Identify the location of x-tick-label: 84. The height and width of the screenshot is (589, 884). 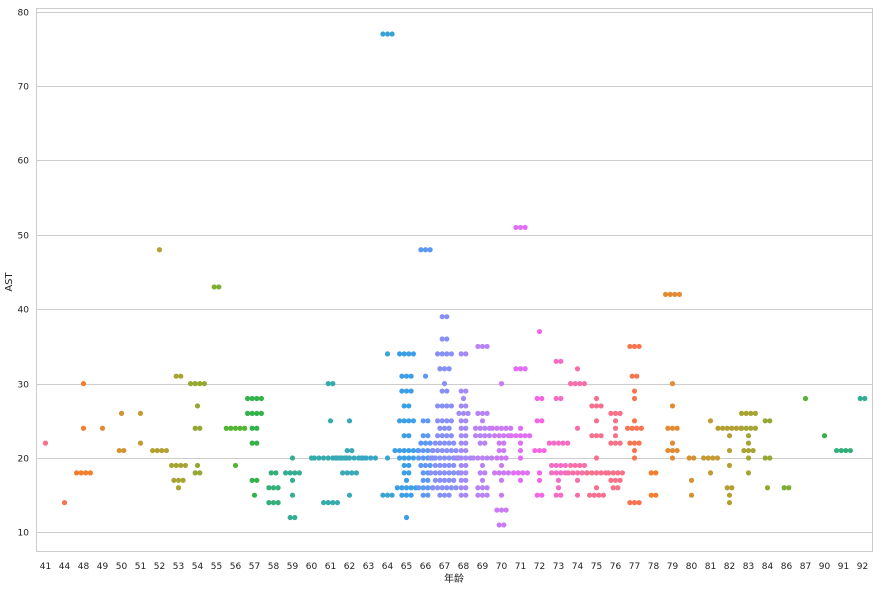
(768, 567).